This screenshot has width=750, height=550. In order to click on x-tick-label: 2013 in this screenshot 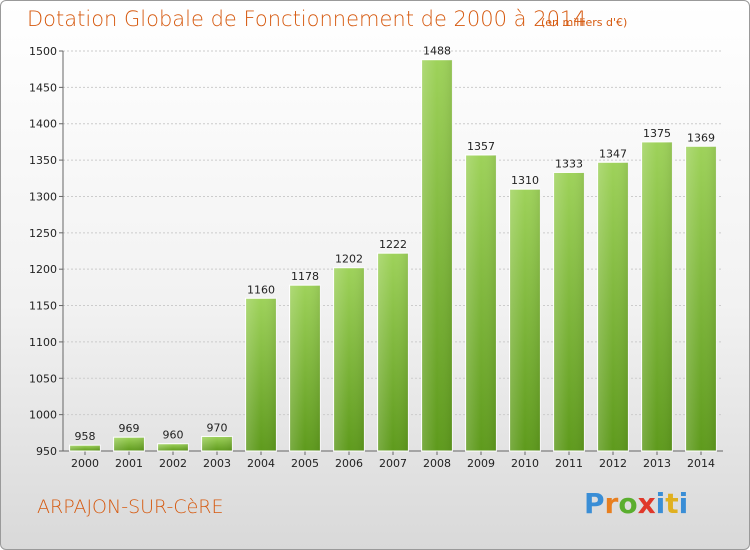, I will do `click(657, 463)`.